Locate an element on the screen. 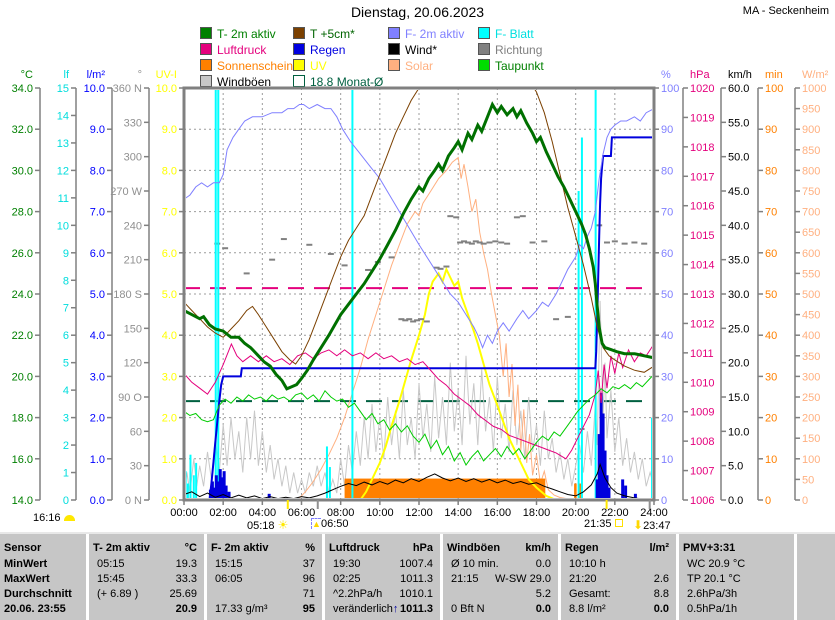 The image size is (835, 620). axis-tick-label: 350 is located at coordinates (811, 357).